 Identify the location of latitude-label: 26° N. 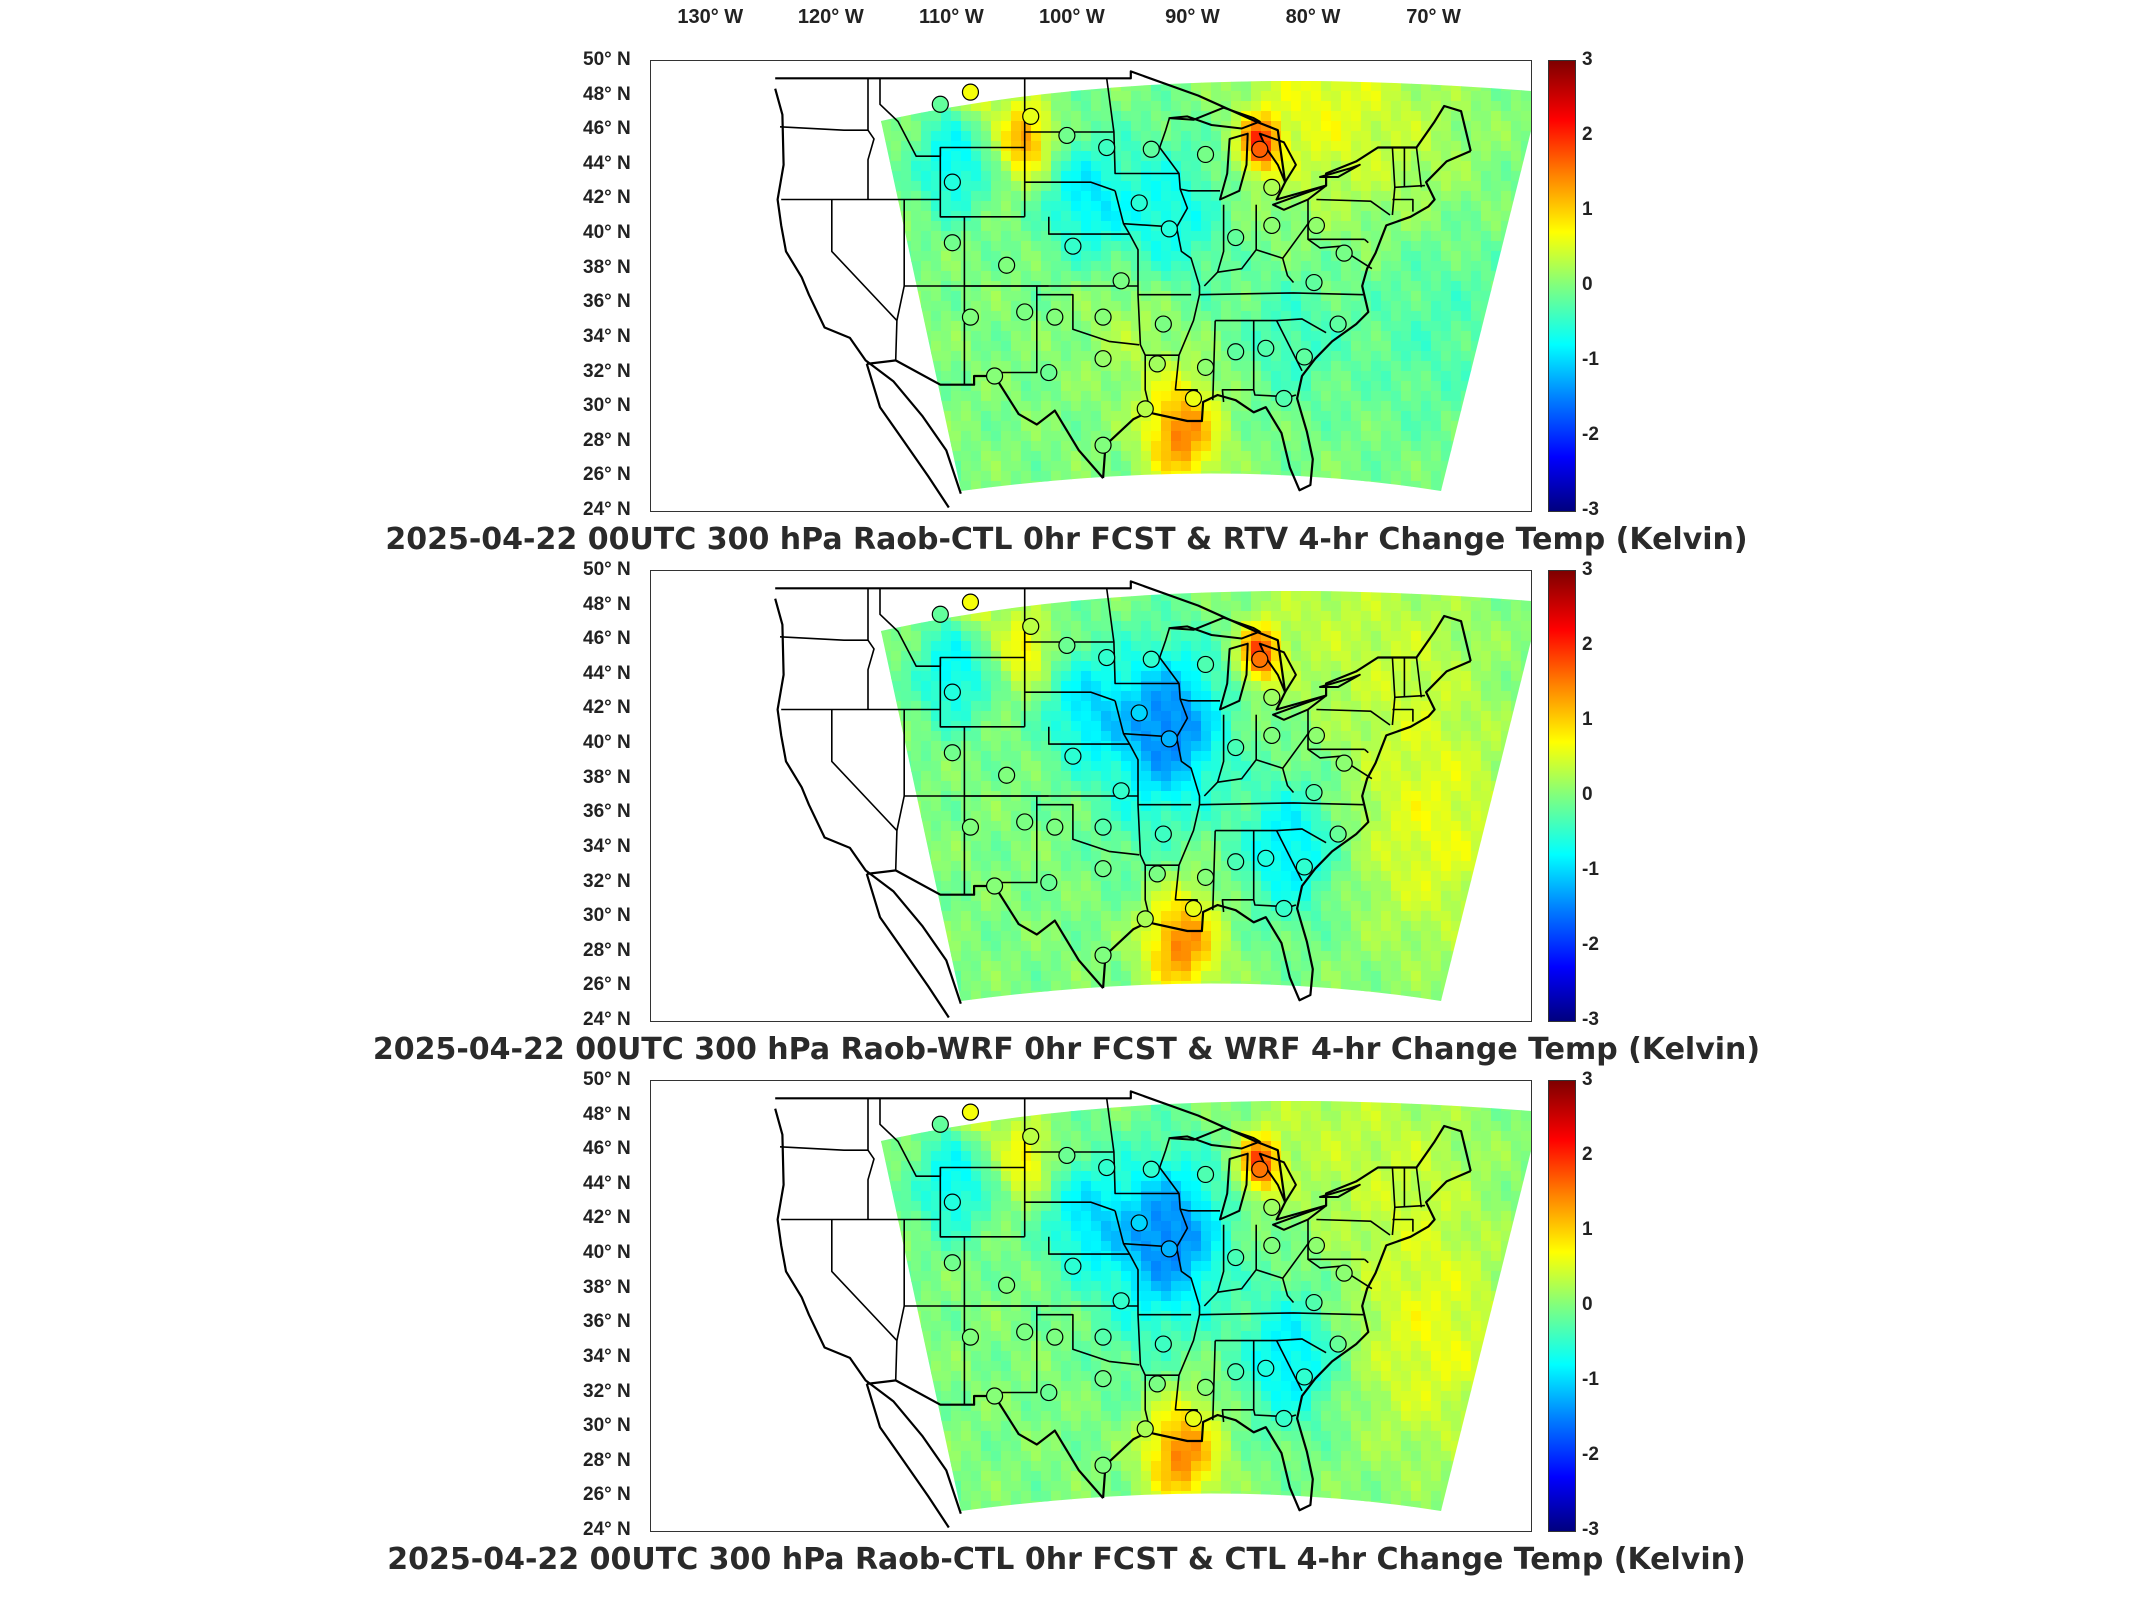
(607, 985).